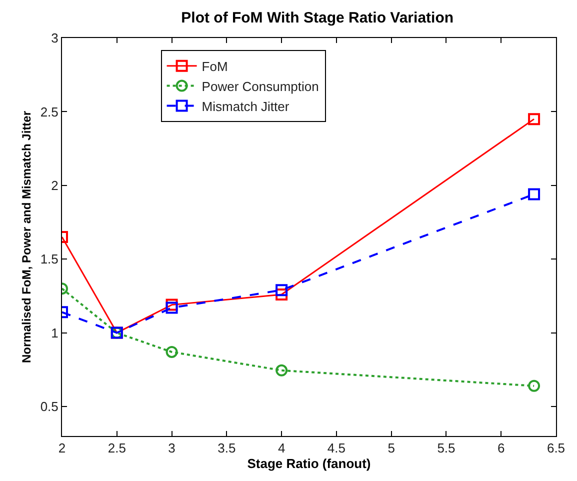 The height and width of the screenshot is (481, 577). What do you see at coordinates (27, 237) in the screenshot?
I see `y-axis-title: Normalised FoM, Power and Mismatch Jitter` at bounding box center [27, 237].